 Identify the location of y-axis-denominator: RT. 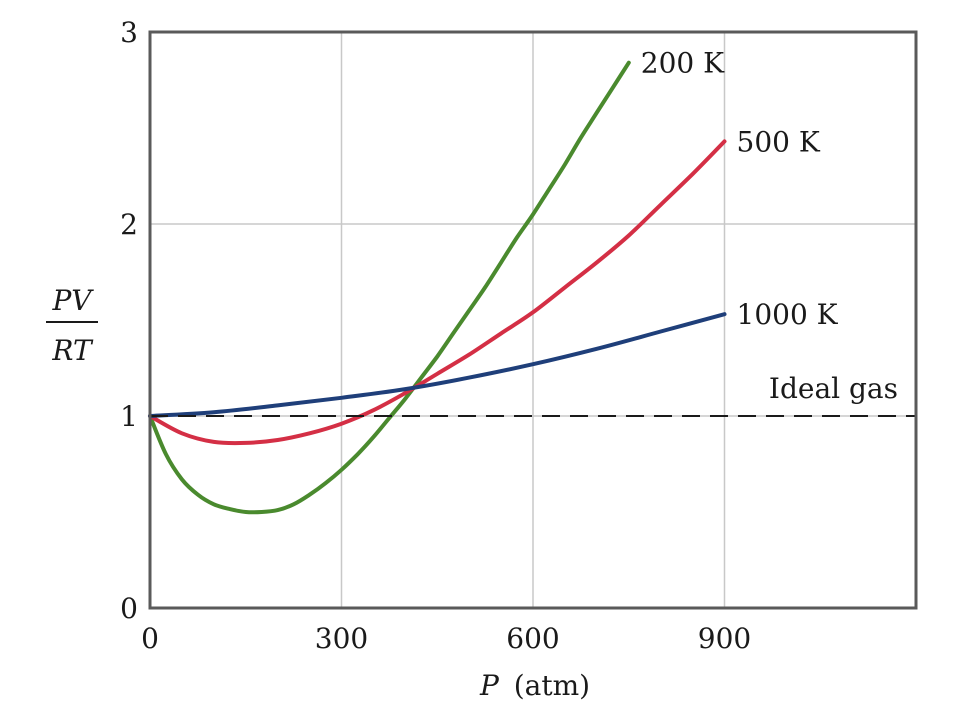
(72, 350).